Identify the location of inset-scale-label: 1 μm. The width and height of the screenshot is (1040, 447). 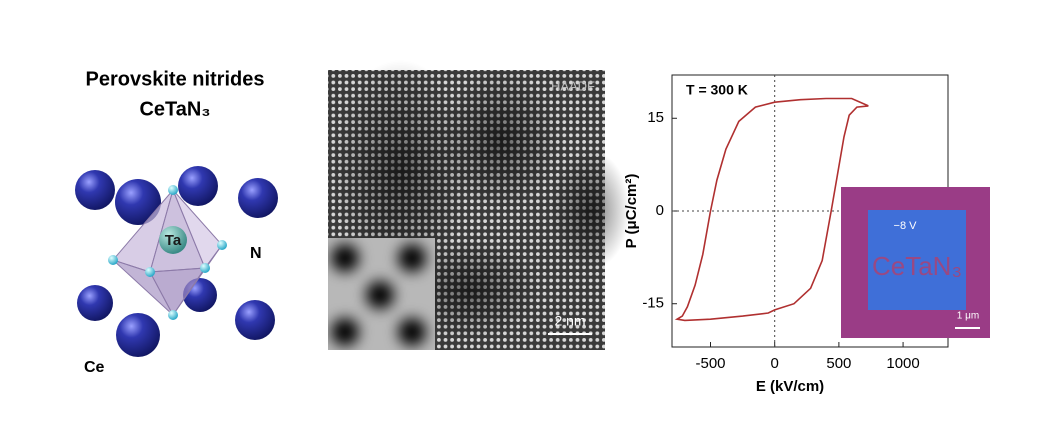
(968, 316).